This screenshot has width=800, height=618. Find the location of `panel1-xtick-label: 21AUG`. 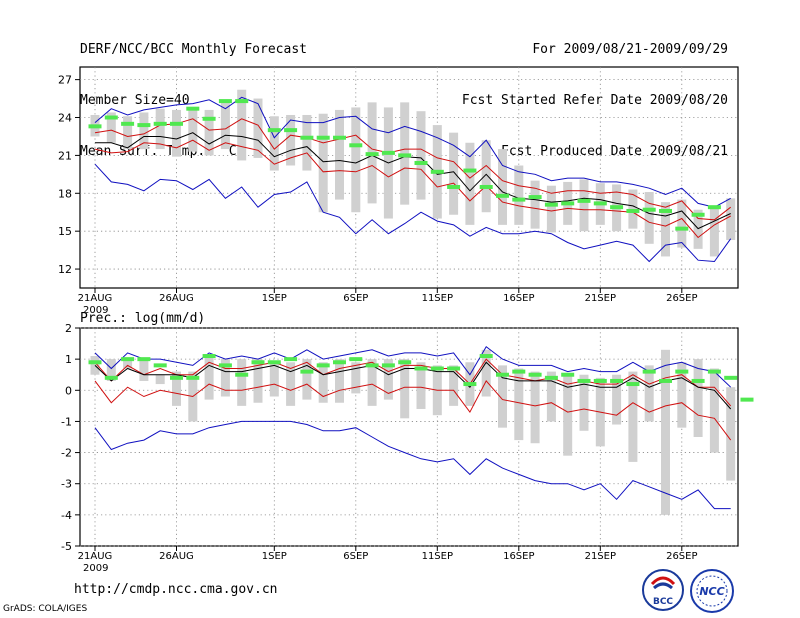

panel1-xtick-label: 21AUG is located at coordinates (95, 298).